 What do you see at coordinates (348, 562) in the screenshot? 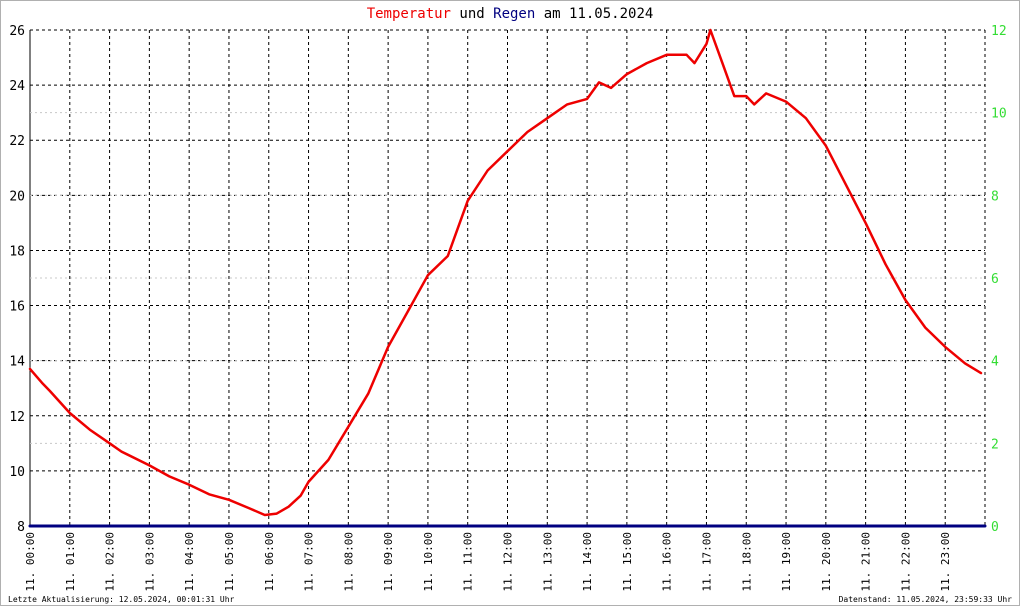
I see `x-tick-label: 11. 08:00` at bounding box center [348, 562].